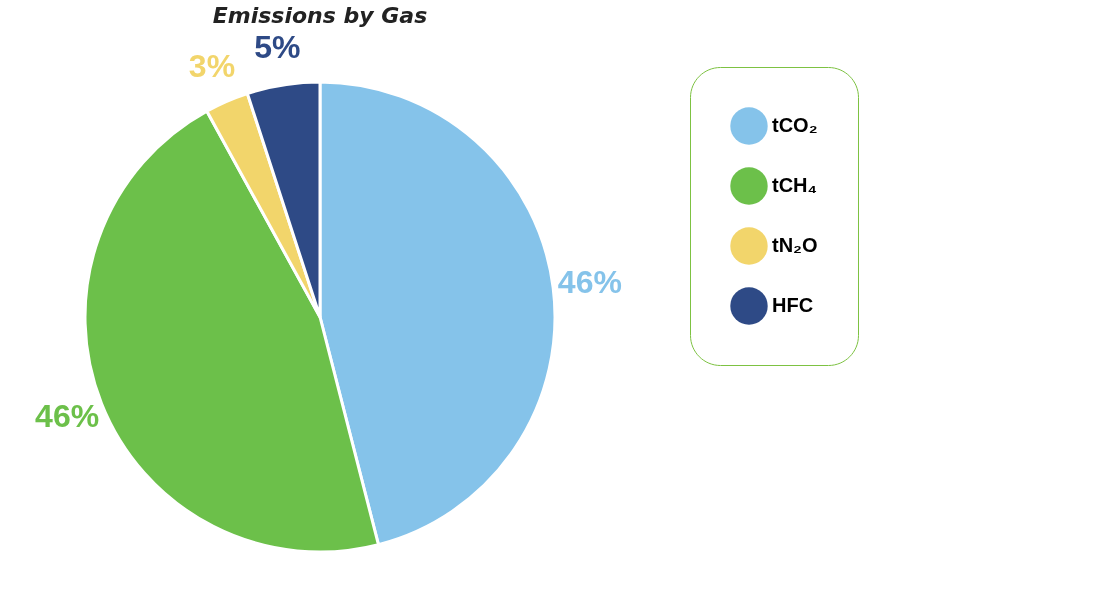  What do you see at coordinates (793, 305) in the screenshot?
I see `legend-label: HFC` at bounding box center [793, 305].